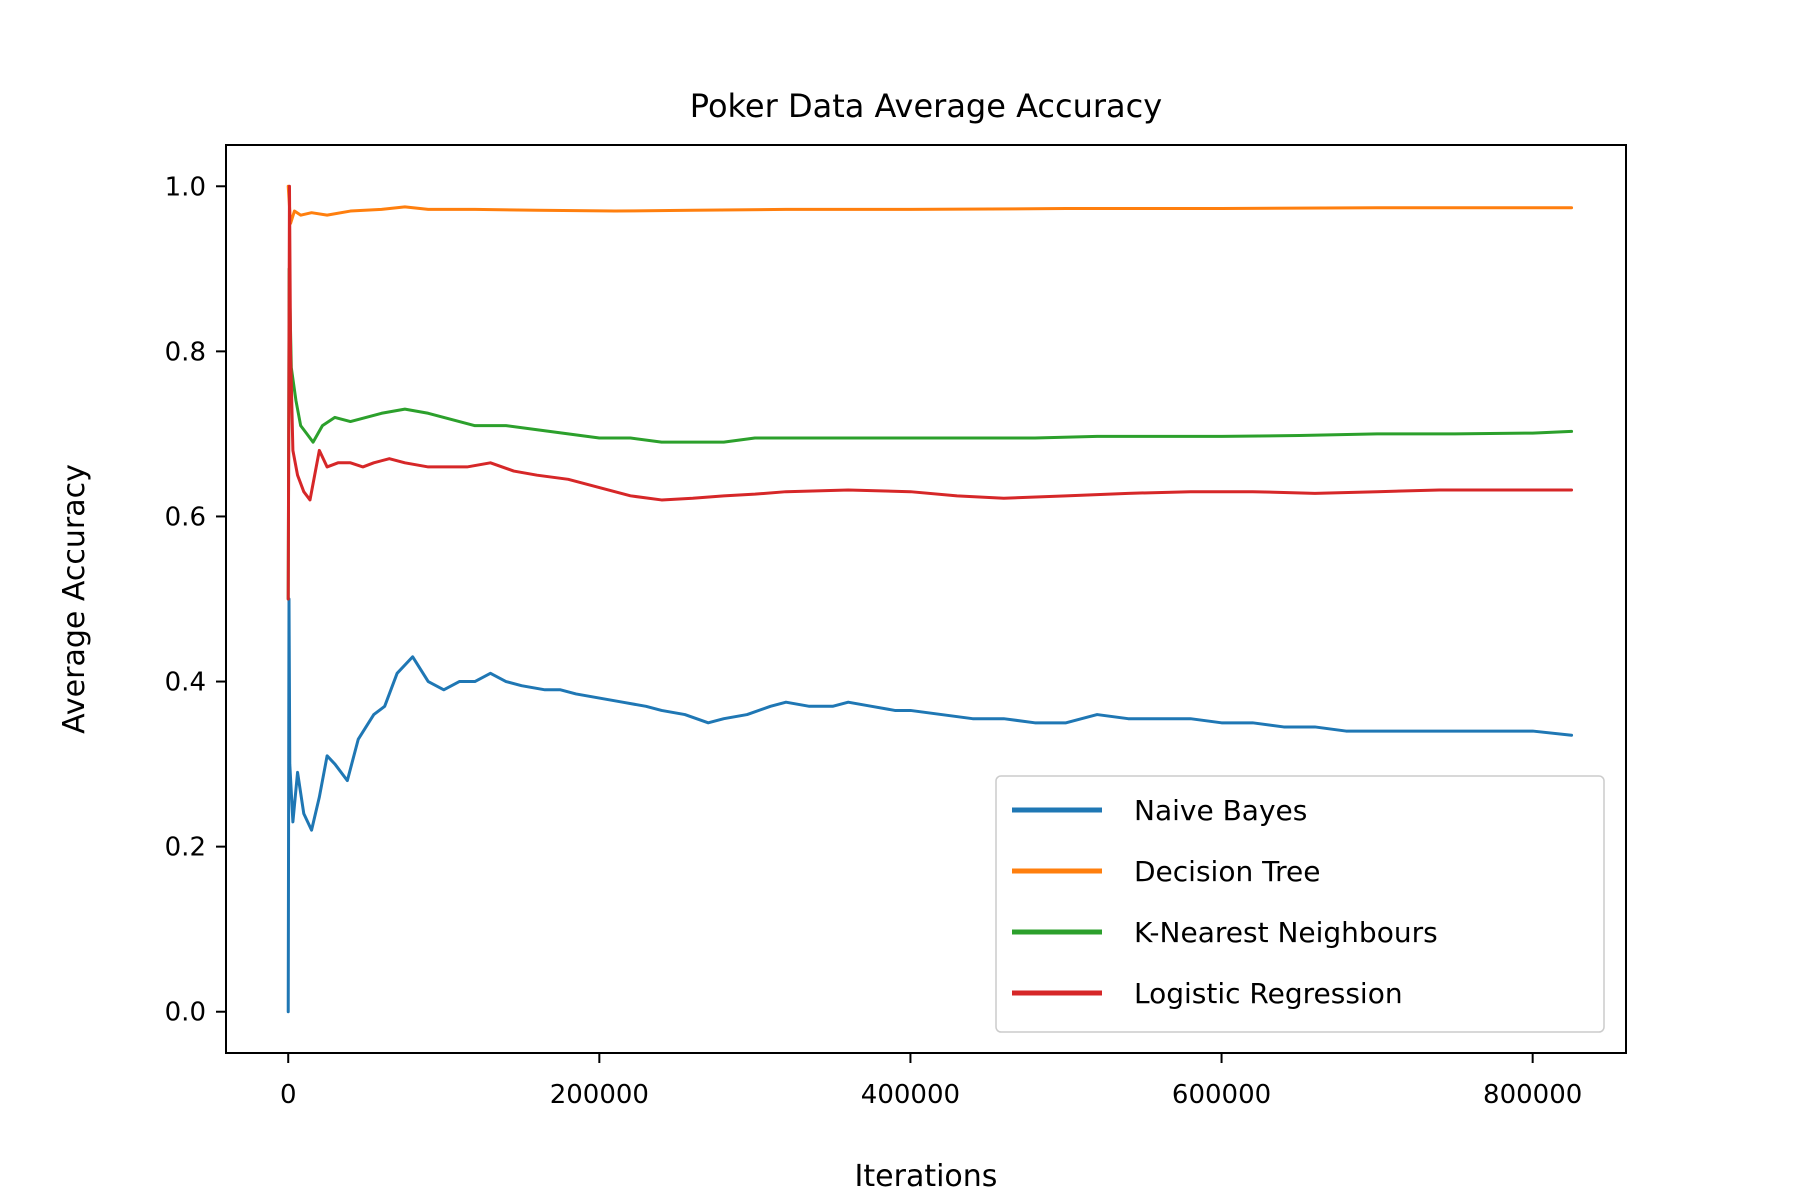  I want to click on chart-title: Poker Data Average Accuracy, so click(926, 106).